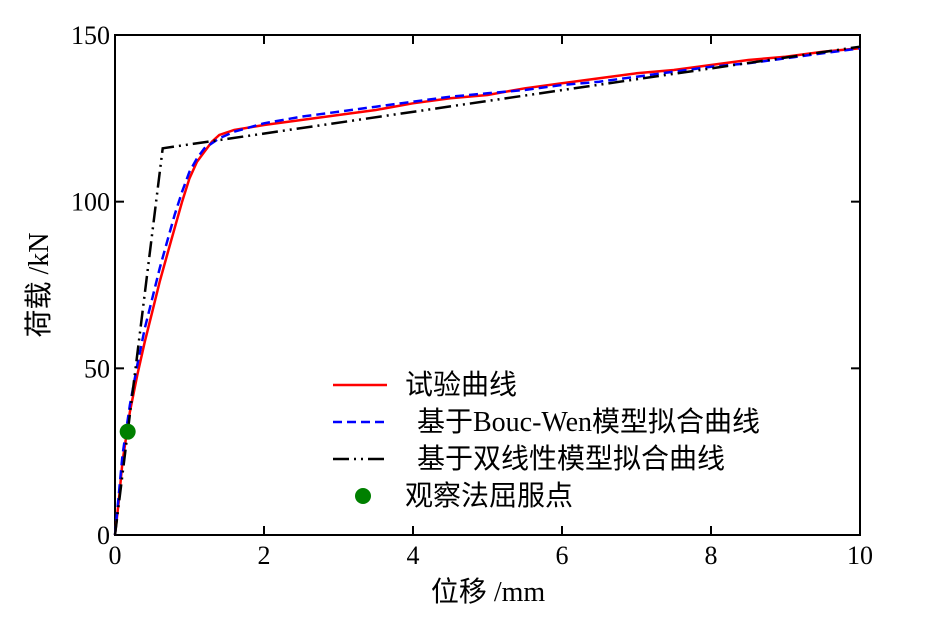 The image size is (947, 633). I want to click on x-tick-label: 10, so click(860, 555).